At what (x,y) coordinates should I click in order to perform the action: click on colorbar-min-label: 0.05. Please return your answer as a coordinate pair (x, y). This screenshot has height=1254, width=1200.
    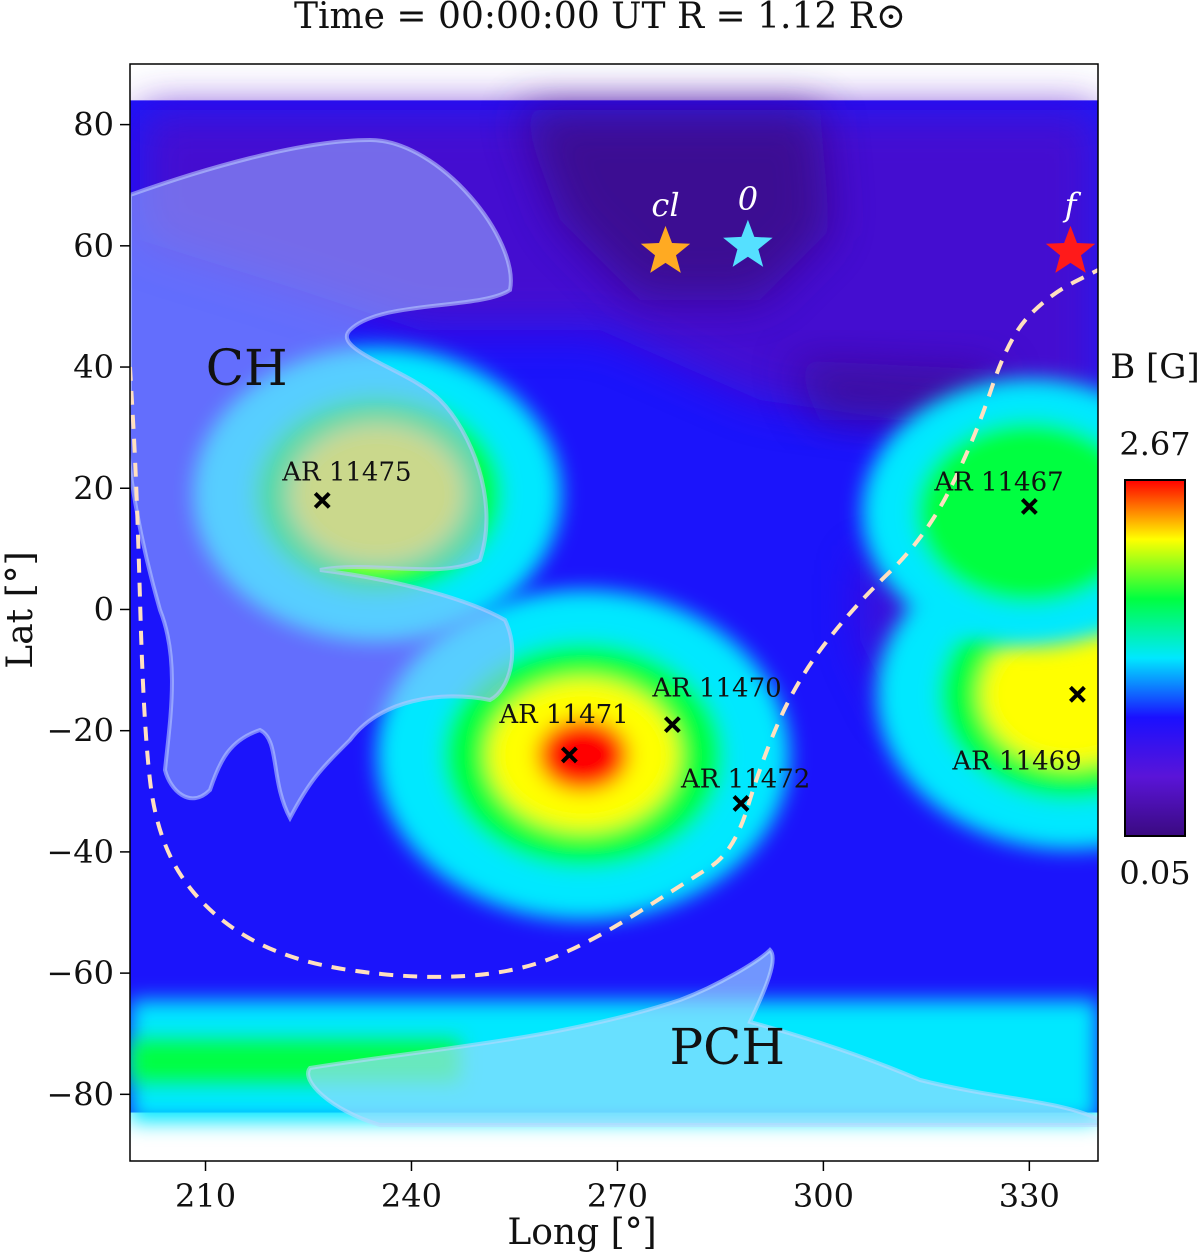
    Looking at the image, I should click on (1154, 873).